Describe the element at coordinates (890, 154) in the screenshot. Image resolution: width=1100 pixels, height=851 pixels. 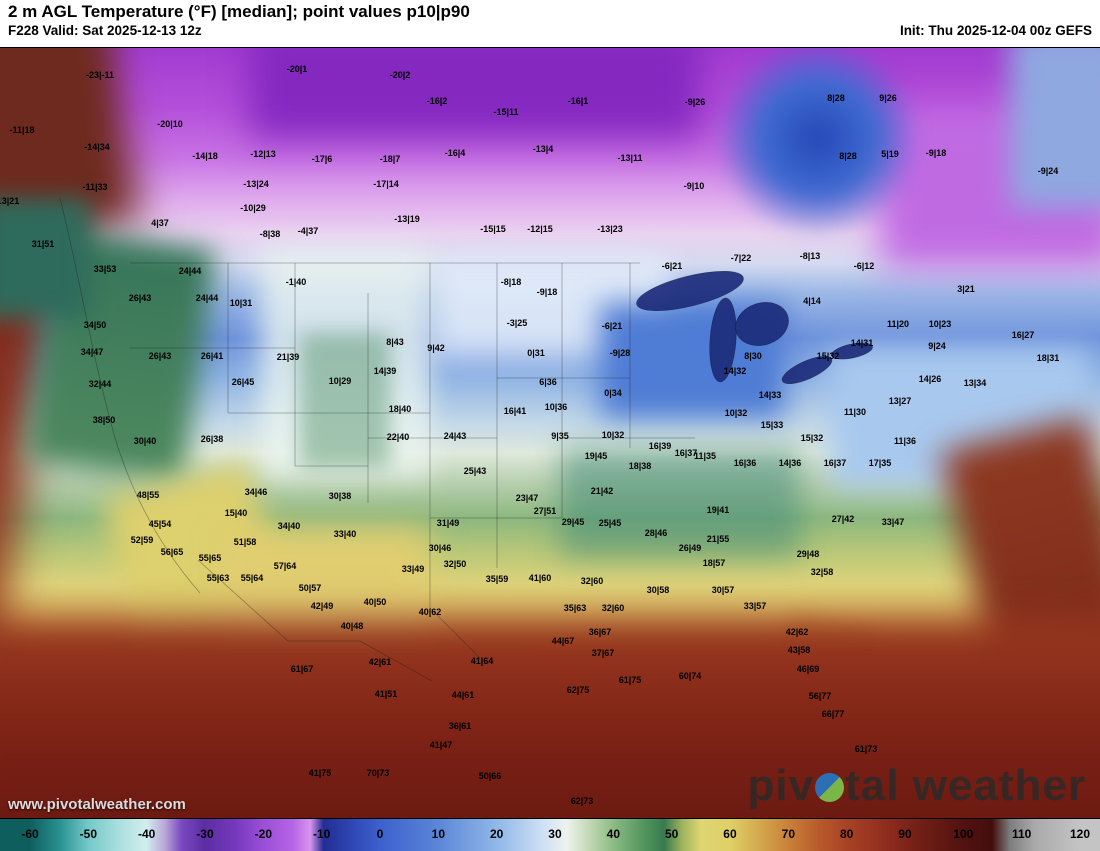
I see `point-value: 5|19` at that location.